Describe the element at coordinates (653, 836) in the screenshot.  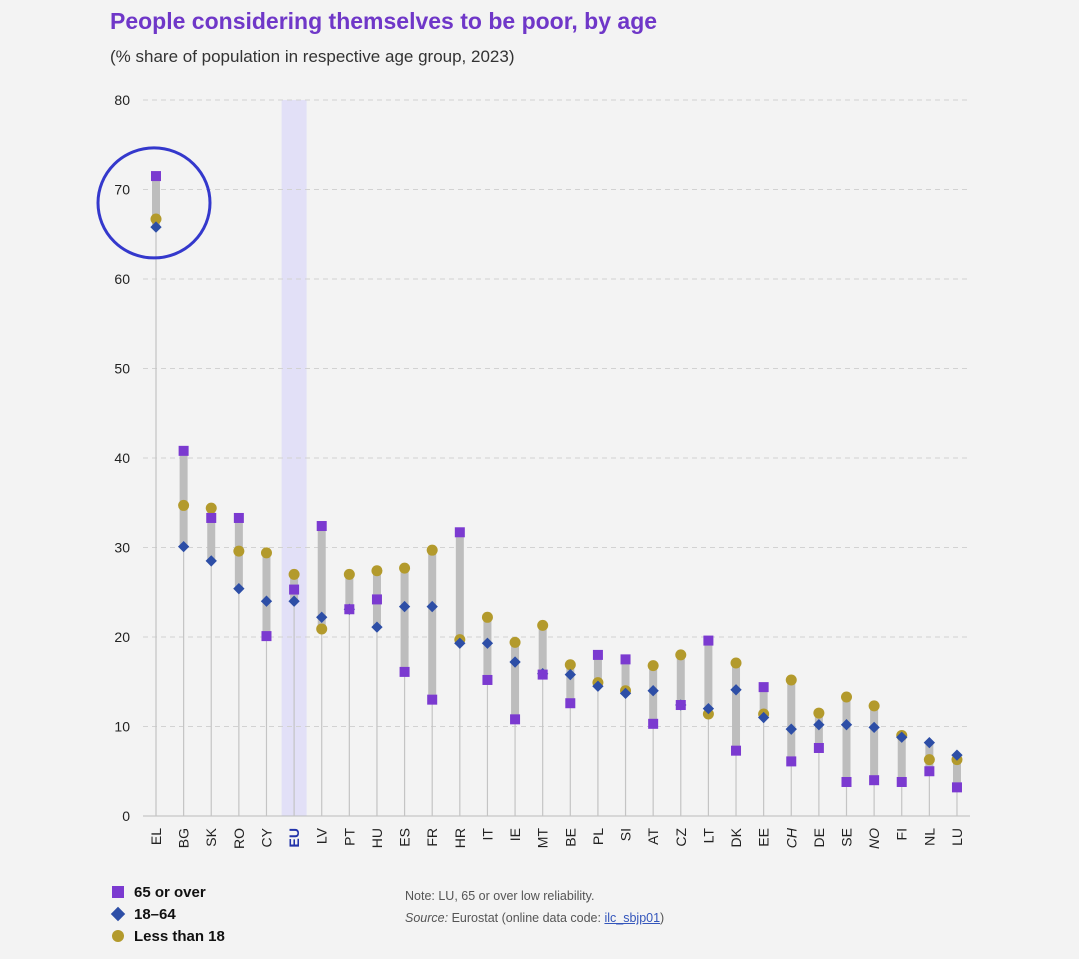
I see `x-tick-label: AT` at that location.